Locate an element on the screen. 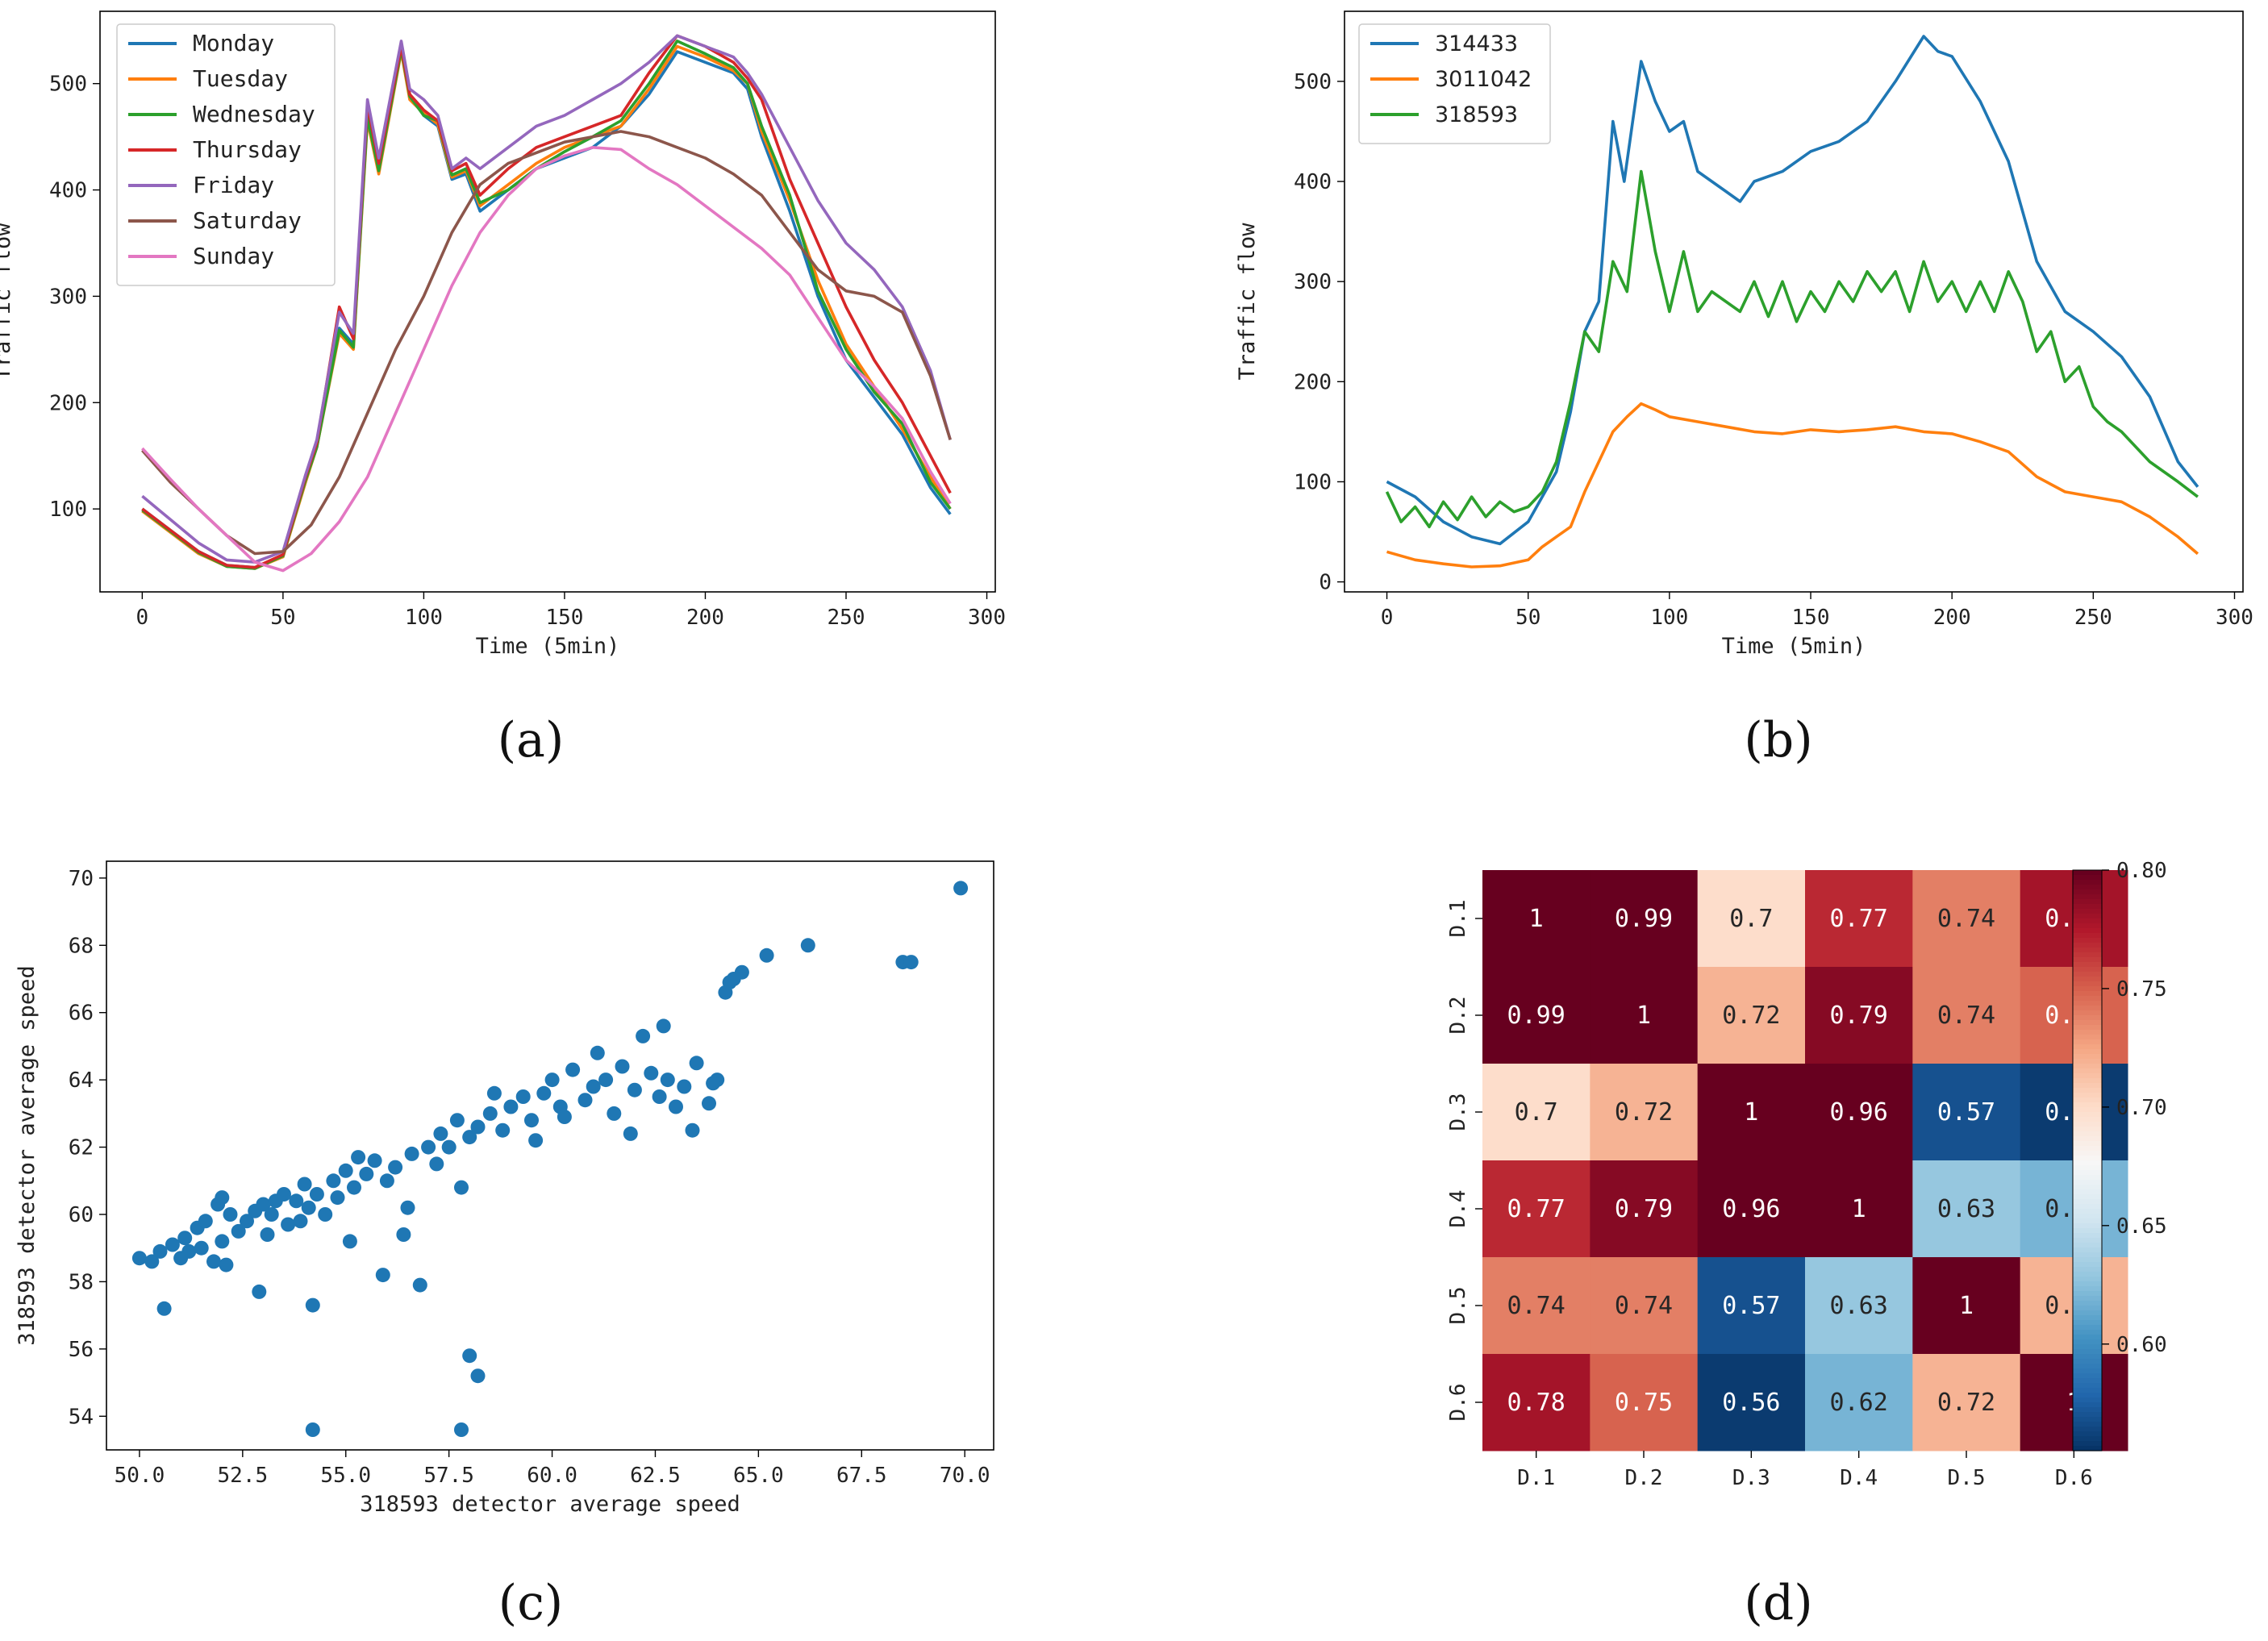  y-tick-label: 58 is located at coordinates (81, 1282).